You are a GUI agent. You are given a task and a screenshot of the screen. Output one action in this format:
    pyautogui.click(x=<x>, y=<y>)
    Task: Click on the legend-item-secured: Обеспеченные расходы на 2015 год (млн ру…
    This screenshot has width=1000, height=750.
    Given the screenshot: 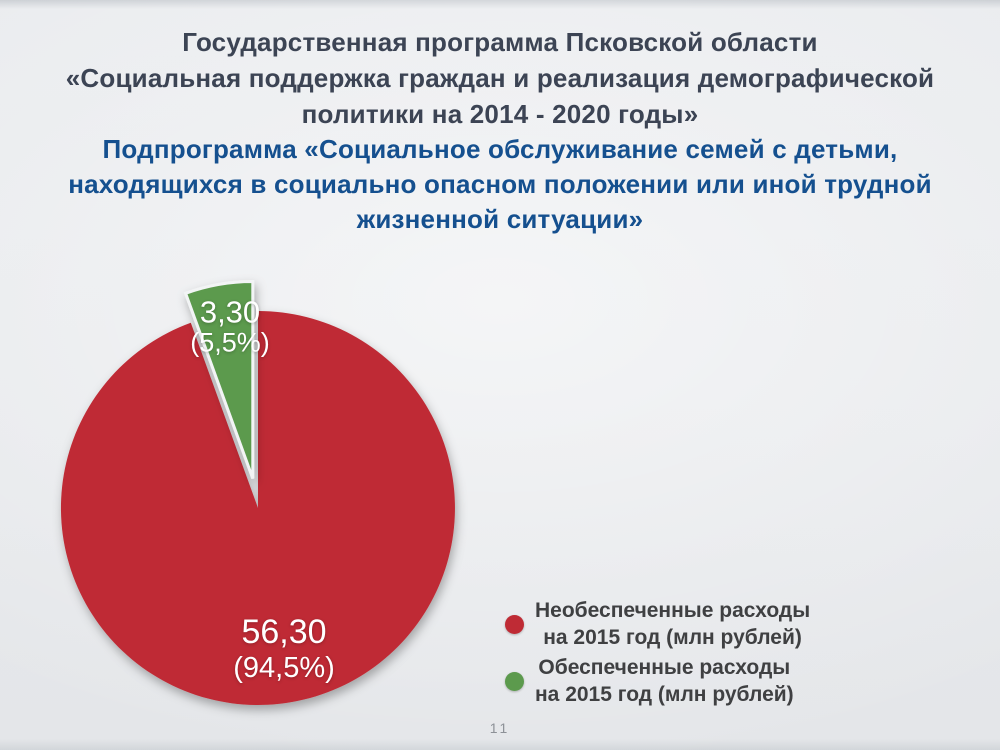 What is the action you would take?
    pyautogui.click(x=745, y=681)
    